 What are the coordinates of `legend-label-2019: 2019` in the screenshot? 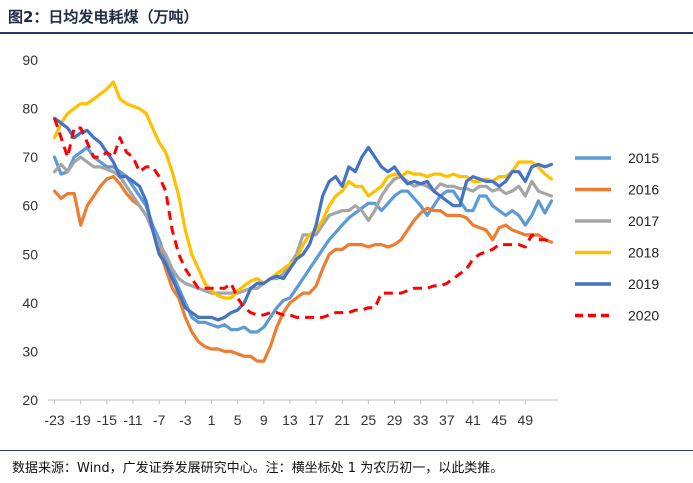 It's located at (643, 284).